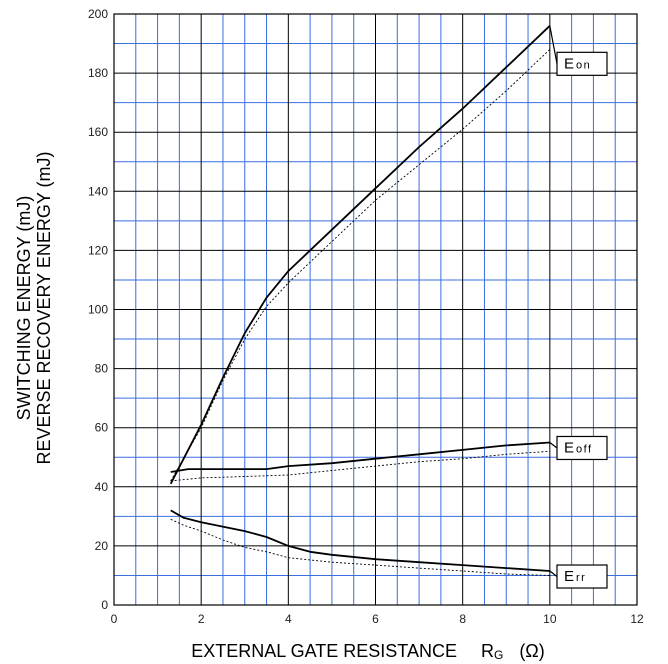  What do you see at coordinates (104, 605) in the screenshot?
I see `y-tick-label: 0` at bounding box center [104, 605].